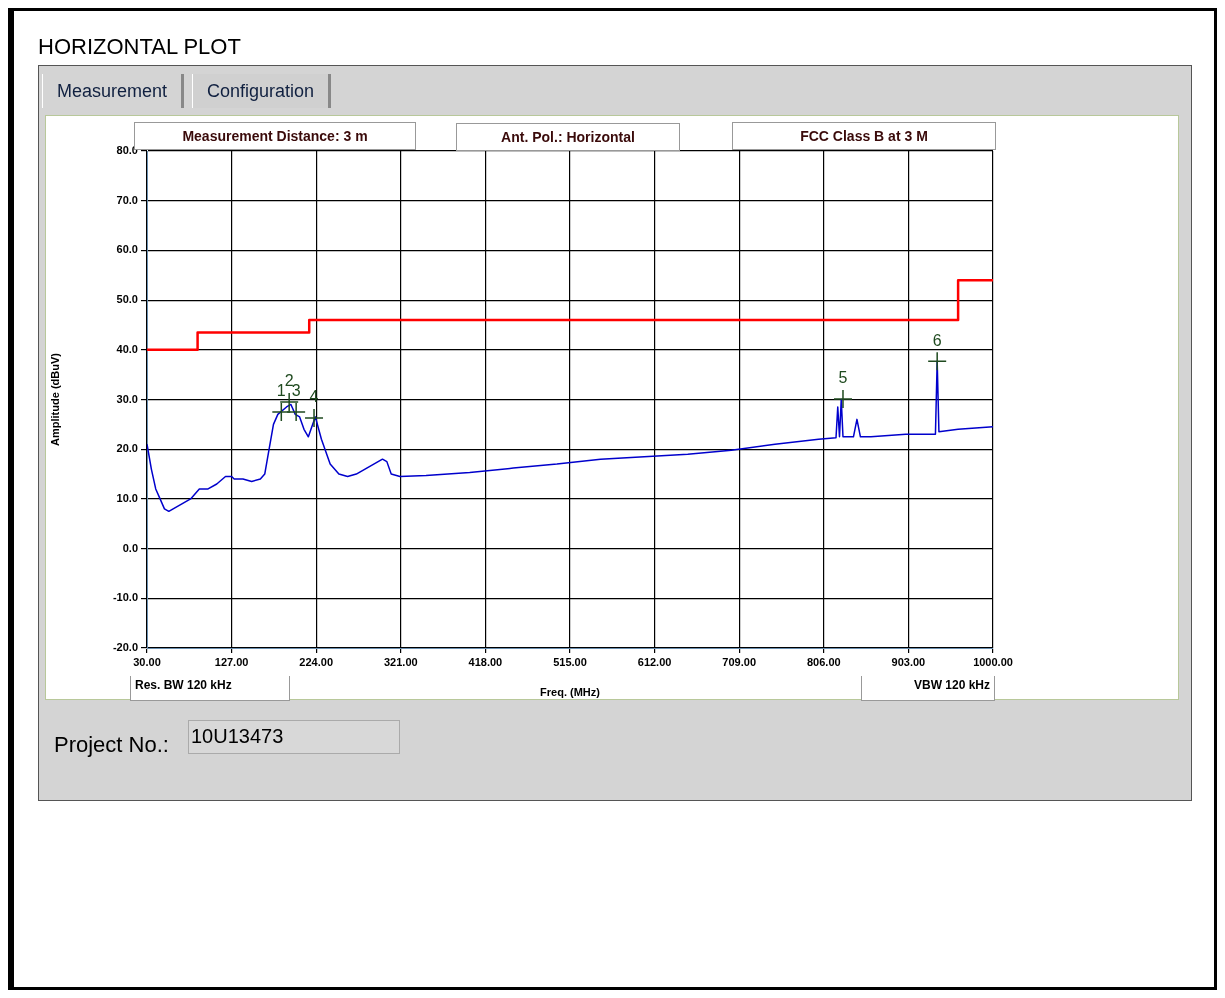 The image size is (1225, 998). Describe the element at coordinates (275, 136) in the screenshot. I see `text-box: Measurement Distance: 3 m` at that location.